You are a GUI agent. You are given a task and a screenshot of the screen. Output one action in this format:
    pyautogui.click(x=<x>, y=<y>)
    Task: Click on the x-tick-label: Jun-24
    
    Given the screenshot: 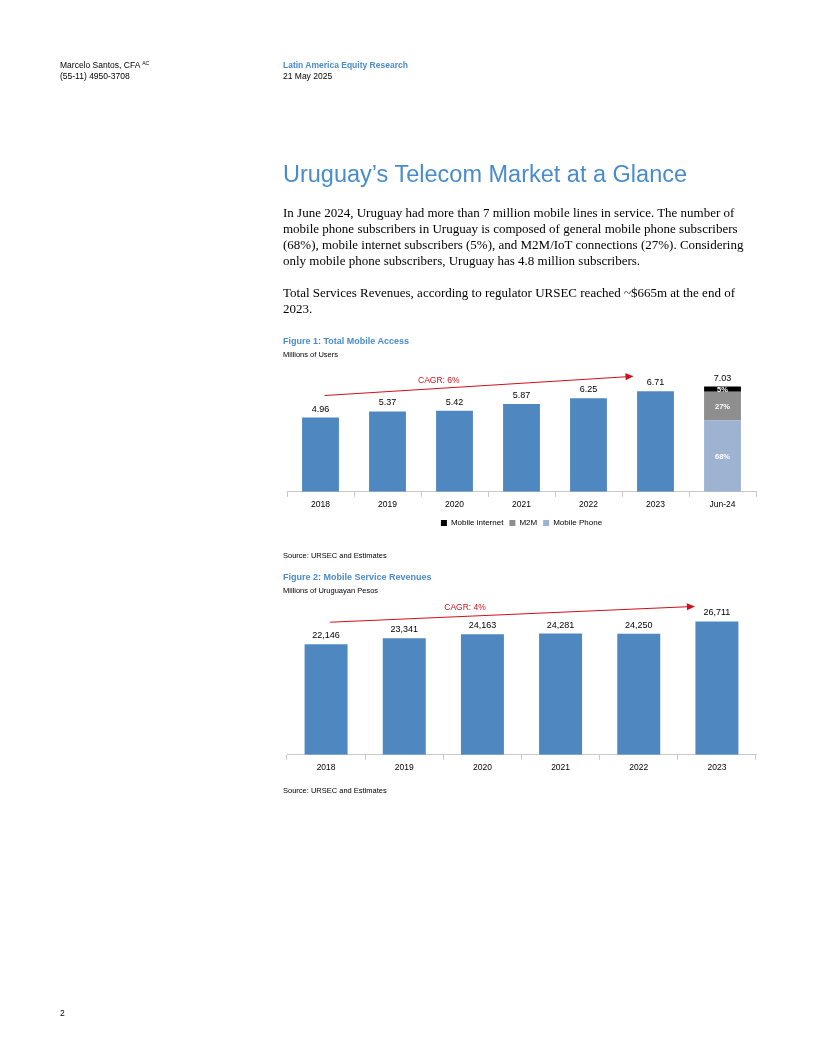 What is the action you would take?
    pyautogui.click(x=722, y=504)
    